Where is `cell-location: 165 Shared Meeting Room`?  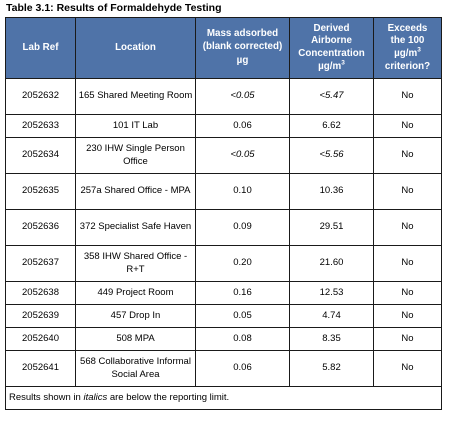 cell-location: 165 Shared Meeting Room is located at coordinates (135, 96).